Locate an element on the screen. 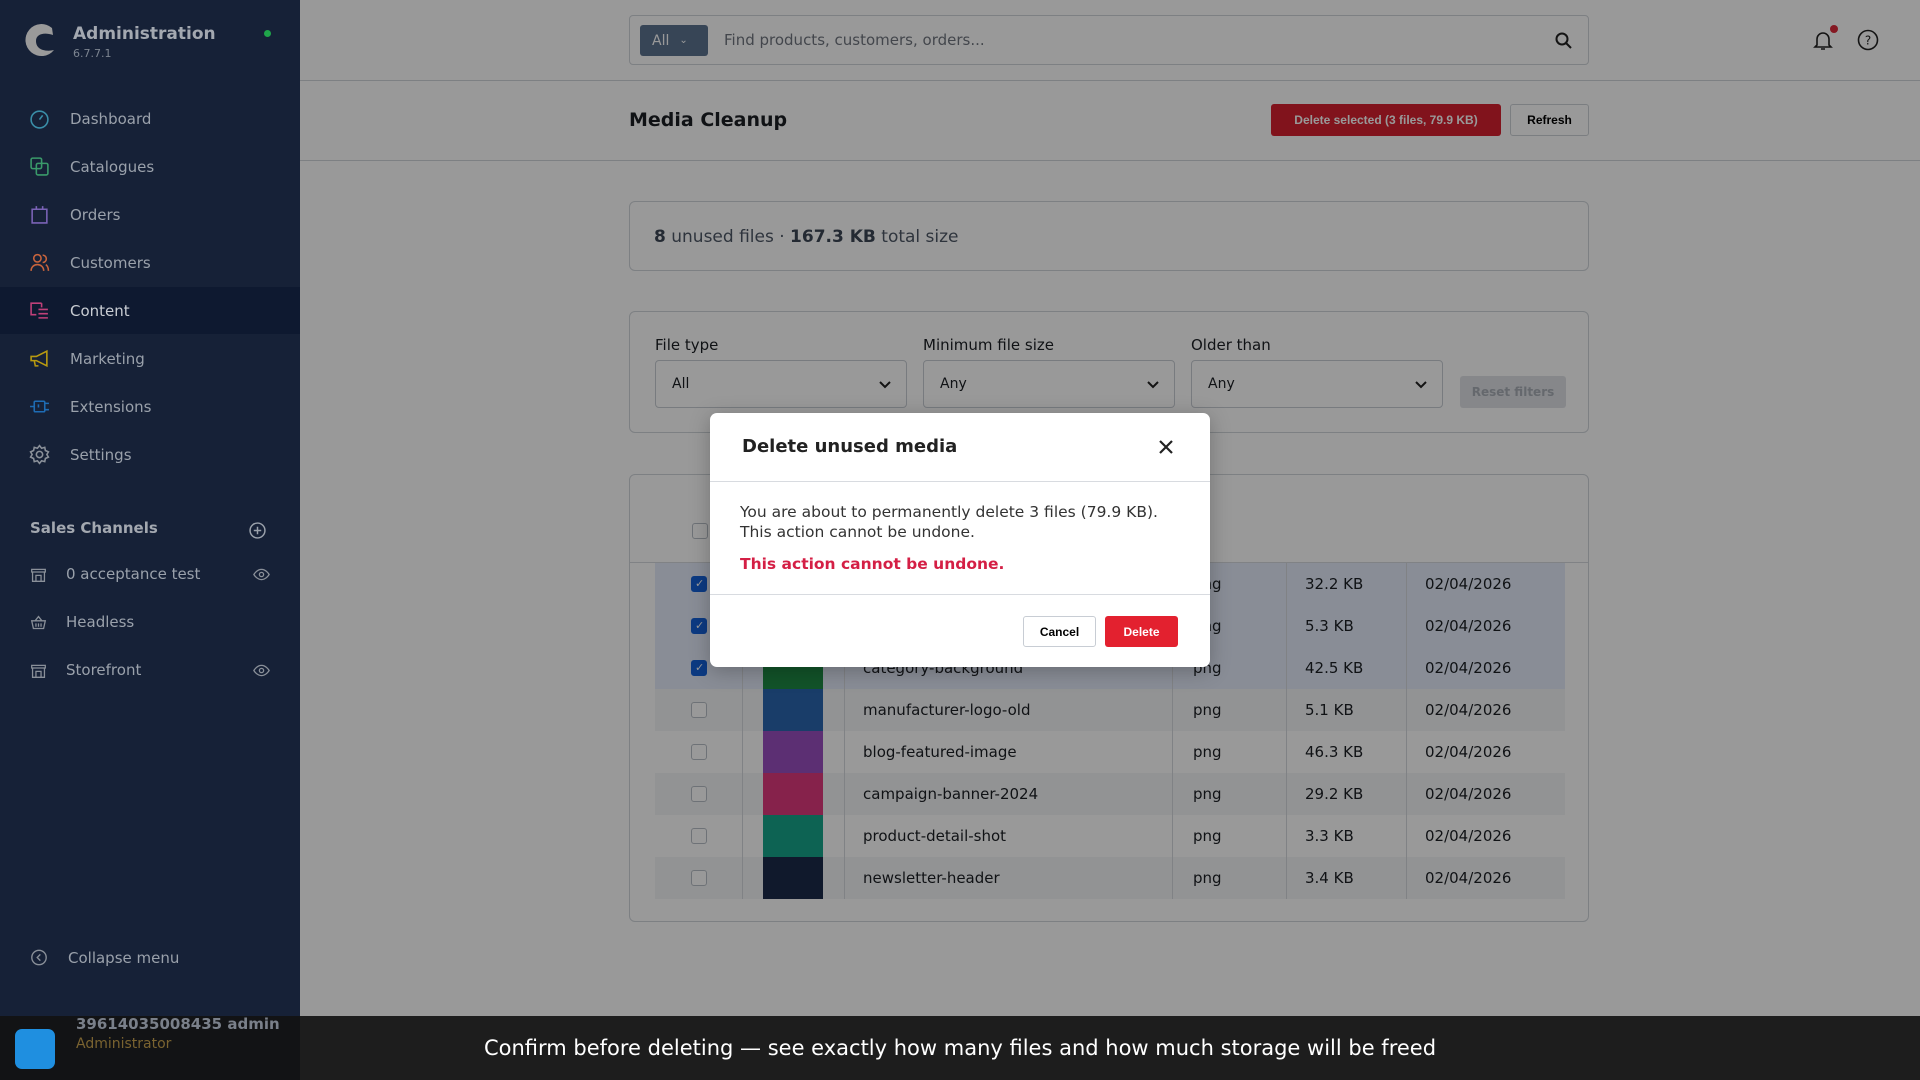  user-name: 39614035008435 admin is located at coordinates (178, 1024).